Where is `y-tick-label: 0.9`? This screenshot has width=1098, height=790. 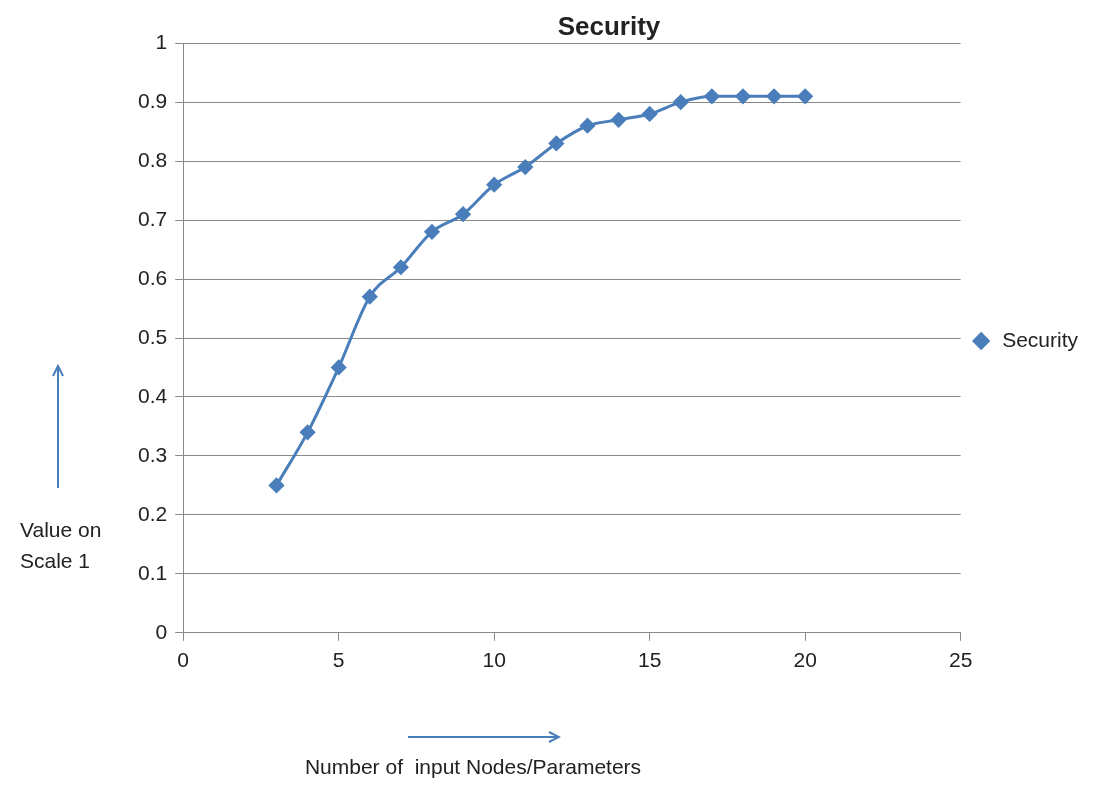
y-tick-label: 0.9 is located at coordinates (152, 100).